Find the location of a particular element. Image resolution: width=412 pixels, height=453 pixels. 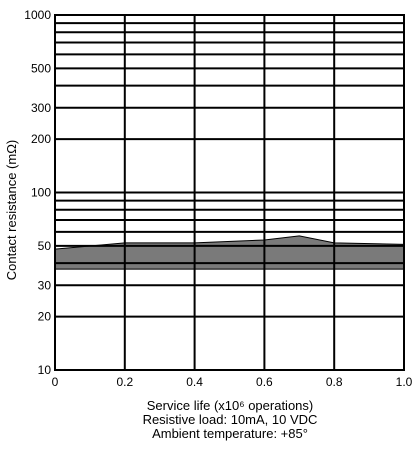

x-tick-label: 1.0 is located at coordinates (404, 382).